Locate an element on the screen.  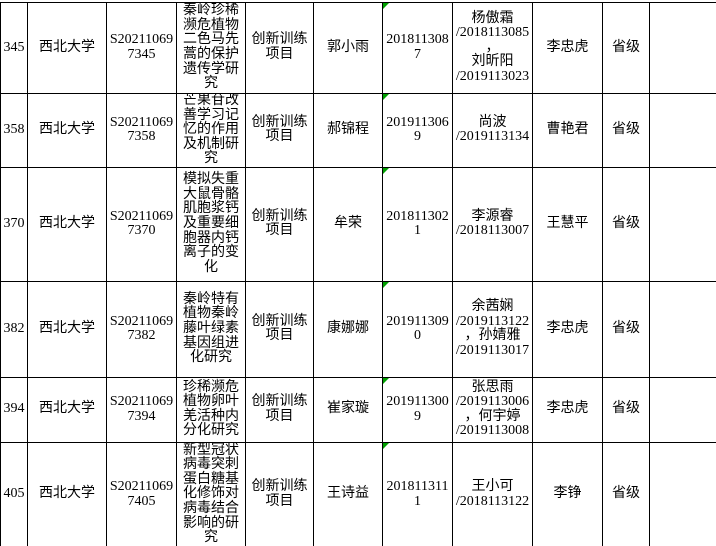
cell-num: 345 is located at coordinates (14, 48).